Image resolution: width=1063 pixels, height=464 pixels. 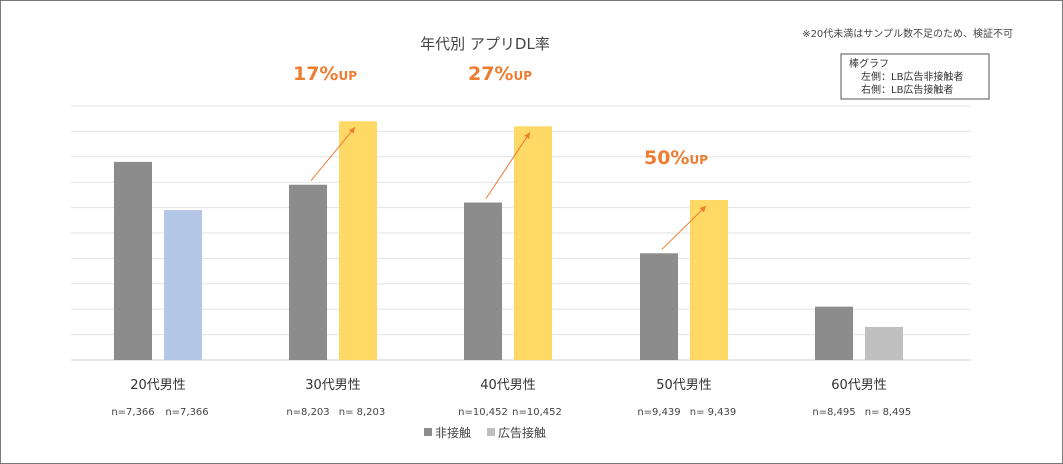 What do you see at coordinates (483, 412) in the screenshot?
I see `sample-size-left: n=10,452` at bounding box center [483, 412].